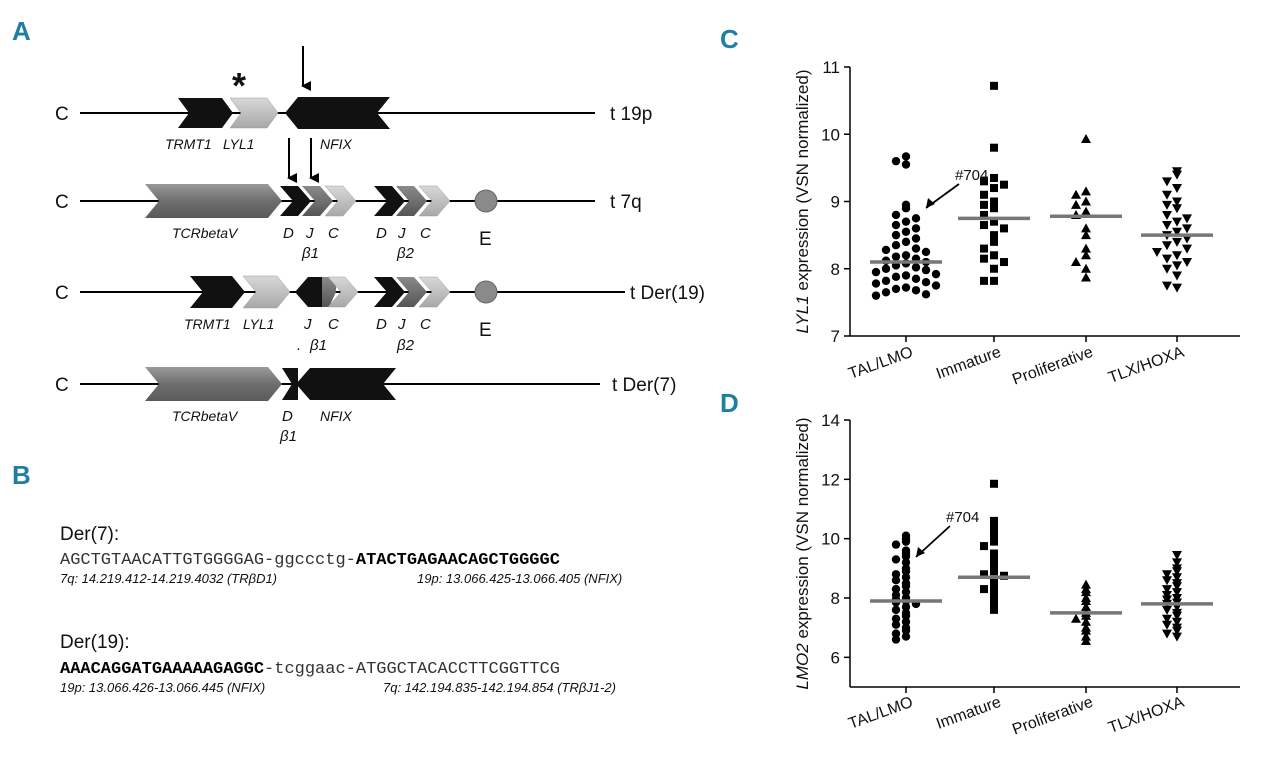 This screenshot has height=769, width=1280. What do you see at coordinates (1052, 716) in the screenshot?
I see `d-category-label-proliferative: Proliferative` at bounding box center [1052, 716].